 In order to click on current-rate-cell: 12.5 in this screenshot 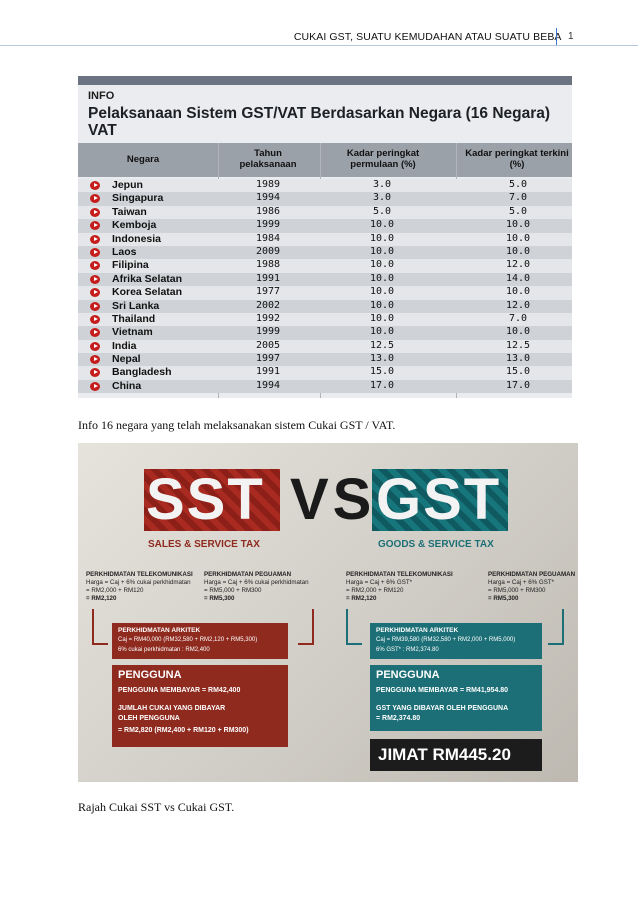, I will do `click(518, 345)`.